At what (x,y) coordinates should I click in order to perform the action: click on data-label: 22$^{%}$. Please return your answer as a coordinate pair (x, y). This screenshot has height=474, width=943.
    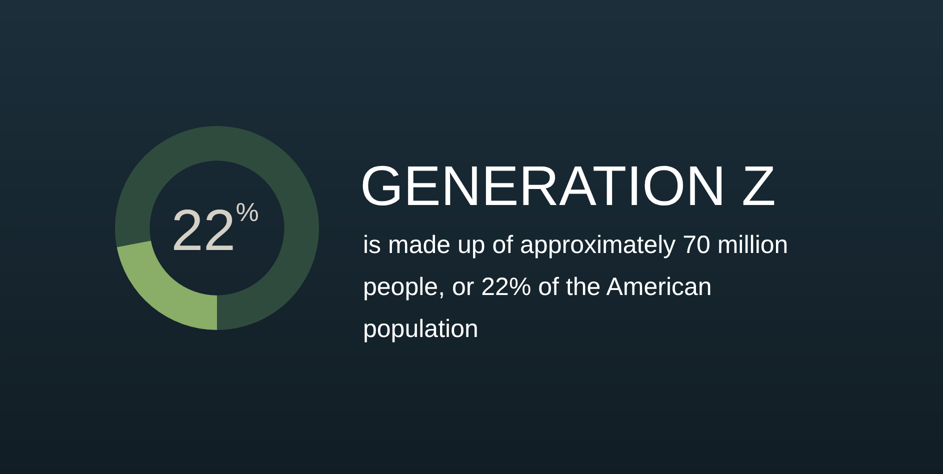
    Looking at the image, I should click on (215, 230).